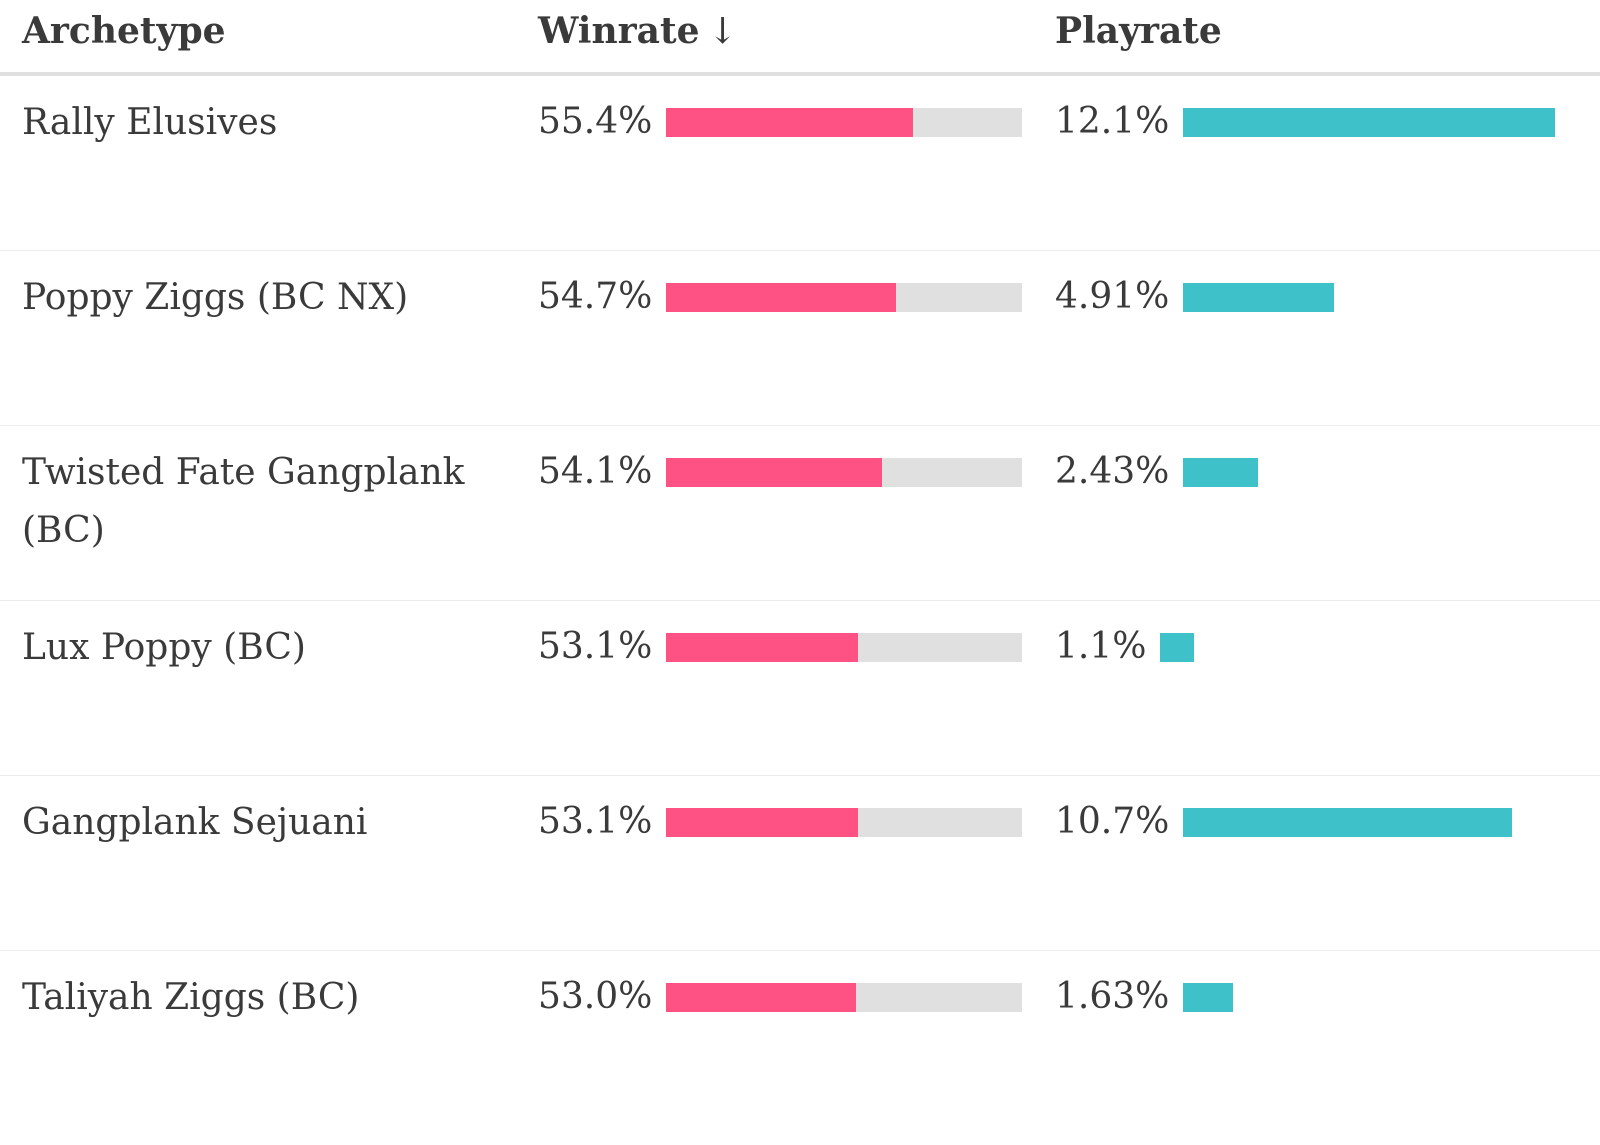 This screenshot has width=1600, height=1145. Describe the element at coordinates (195, 822) in the screenshot. I see `archetype-name: Gangplank Sejuani` at that location.